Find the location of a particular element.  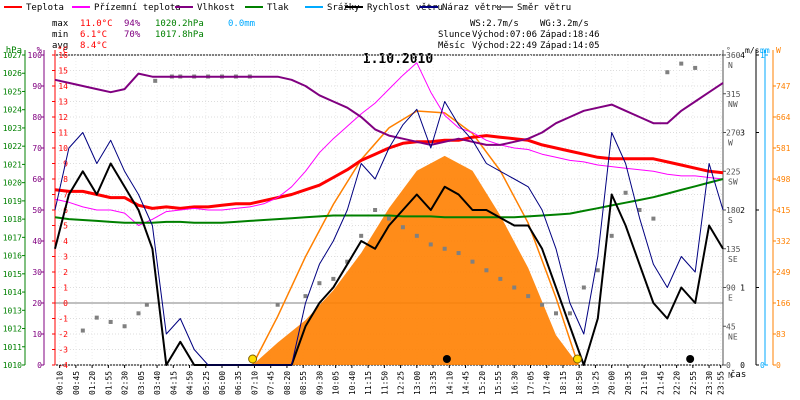

stat-max-temp: 11.0°C is located at coordinates (96, 24).